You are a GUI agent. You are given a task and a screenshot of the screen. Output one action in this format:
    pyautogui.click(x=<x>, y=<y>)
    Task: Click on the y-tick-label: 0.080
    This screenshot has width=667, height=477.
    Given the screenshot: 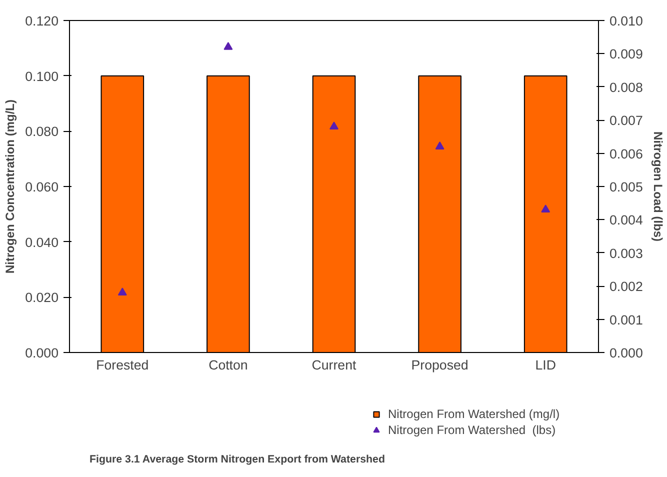 What is the action you would take?
    pyautogui.click(x=42, y=132)
    